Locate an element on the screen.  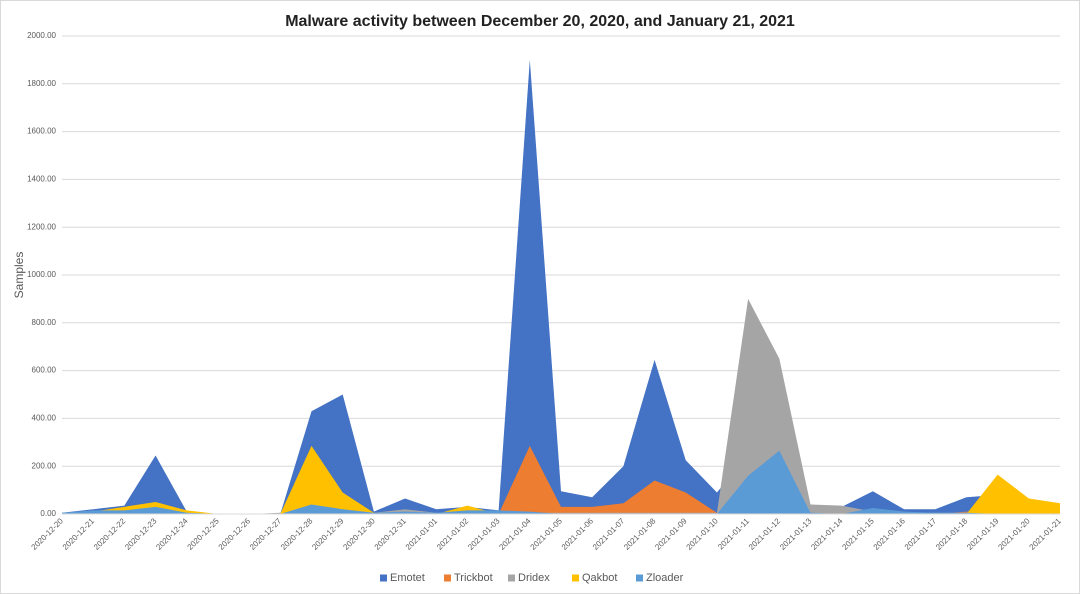
y-tick-label: 800.00 is located at coordinates (44, 322).